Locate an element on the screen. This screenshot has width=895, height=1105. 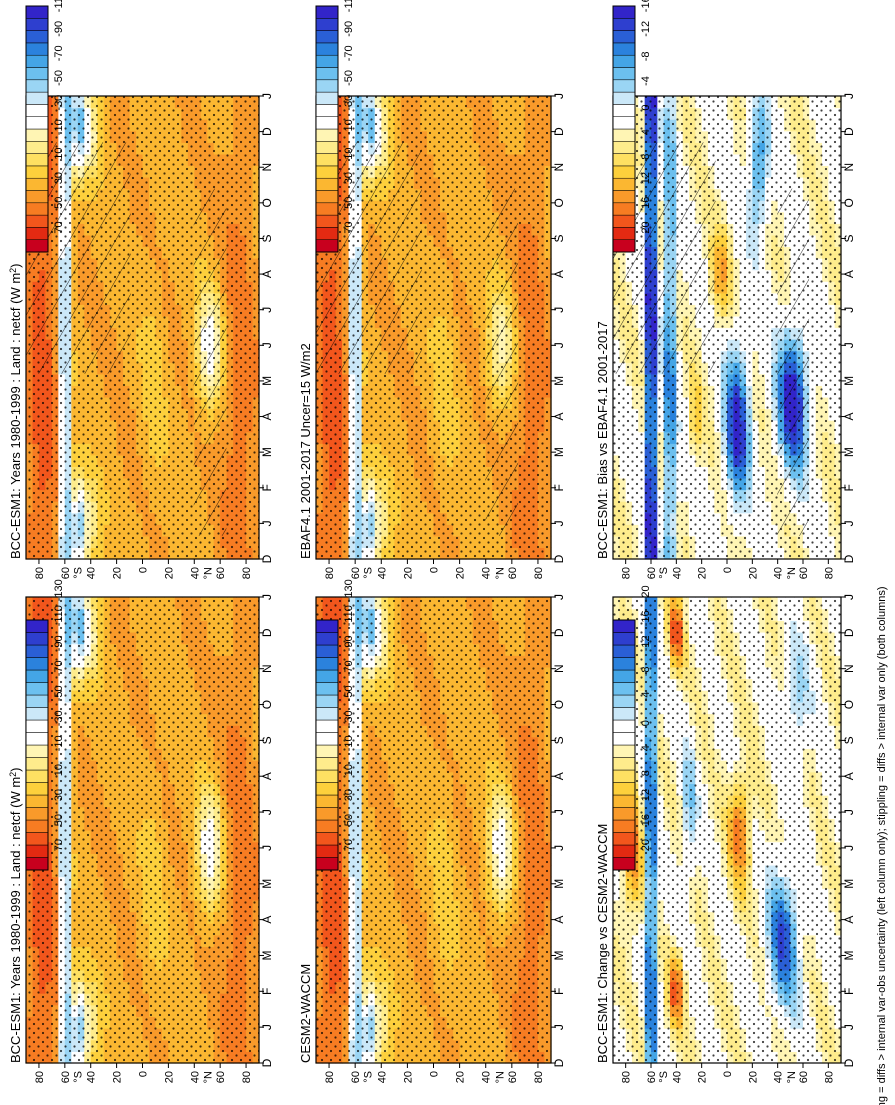
panel-title-text: BCC-ESM1: Bias vs EBAF4.1 2001-2017 is located at coordinates (602, 440).